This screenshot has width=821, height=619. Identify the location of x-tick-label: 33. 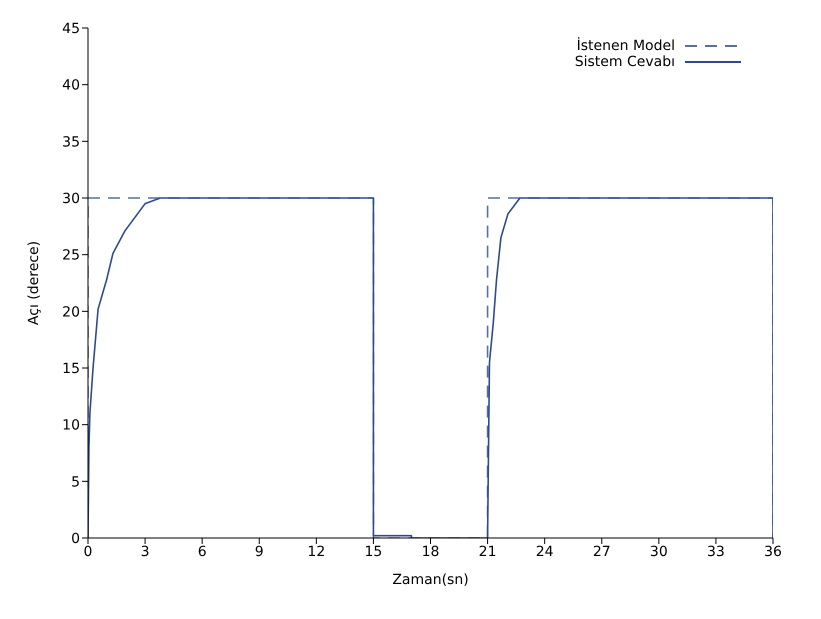
(716, 552).